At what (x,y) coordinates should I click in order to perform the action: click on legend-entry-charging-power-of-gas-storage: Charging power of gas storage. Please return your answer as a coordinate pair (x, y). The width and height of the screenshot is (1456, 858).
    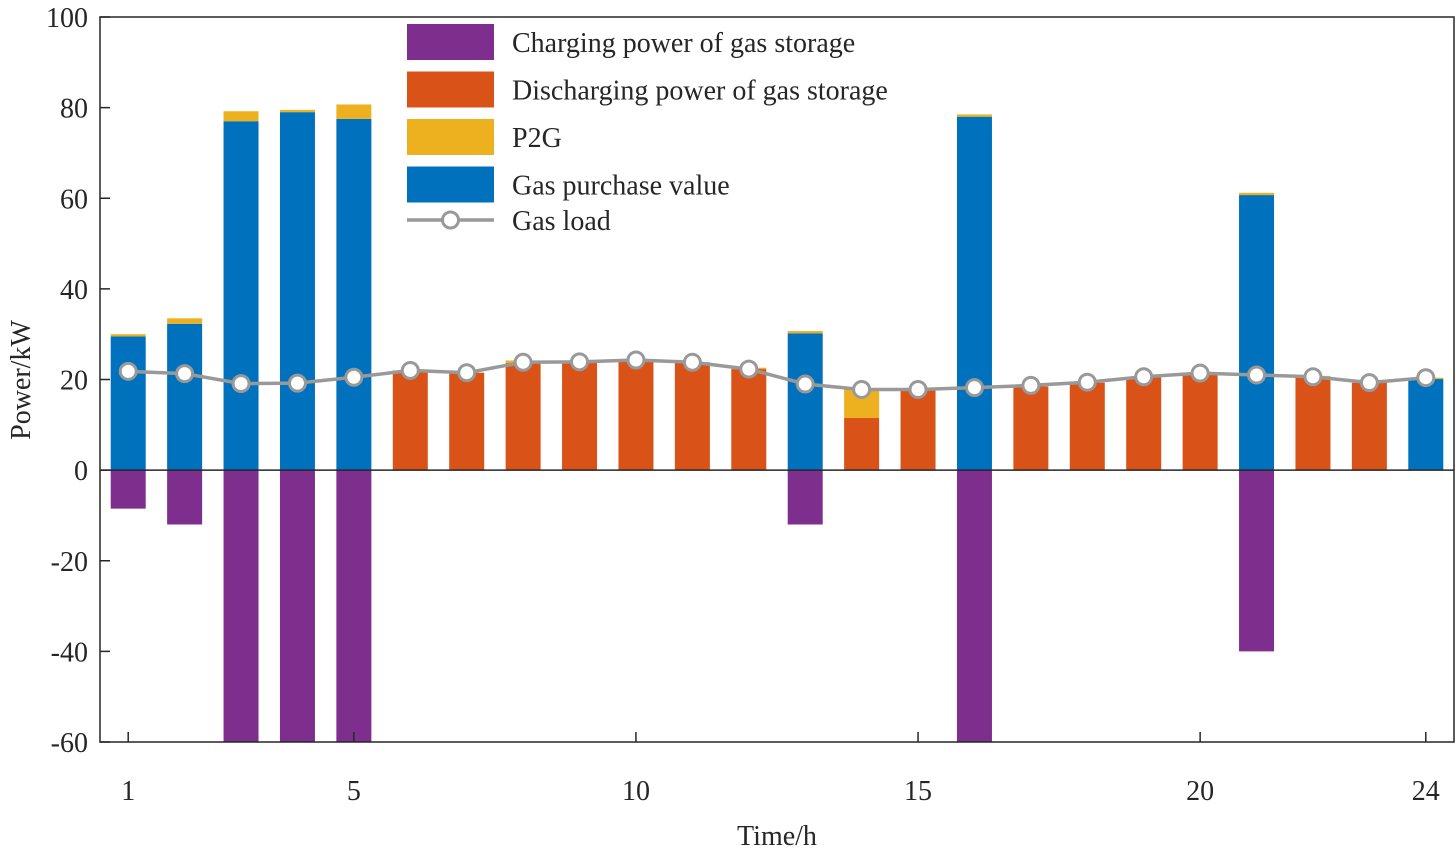
    Looking at the image, I should click on (631, 42).